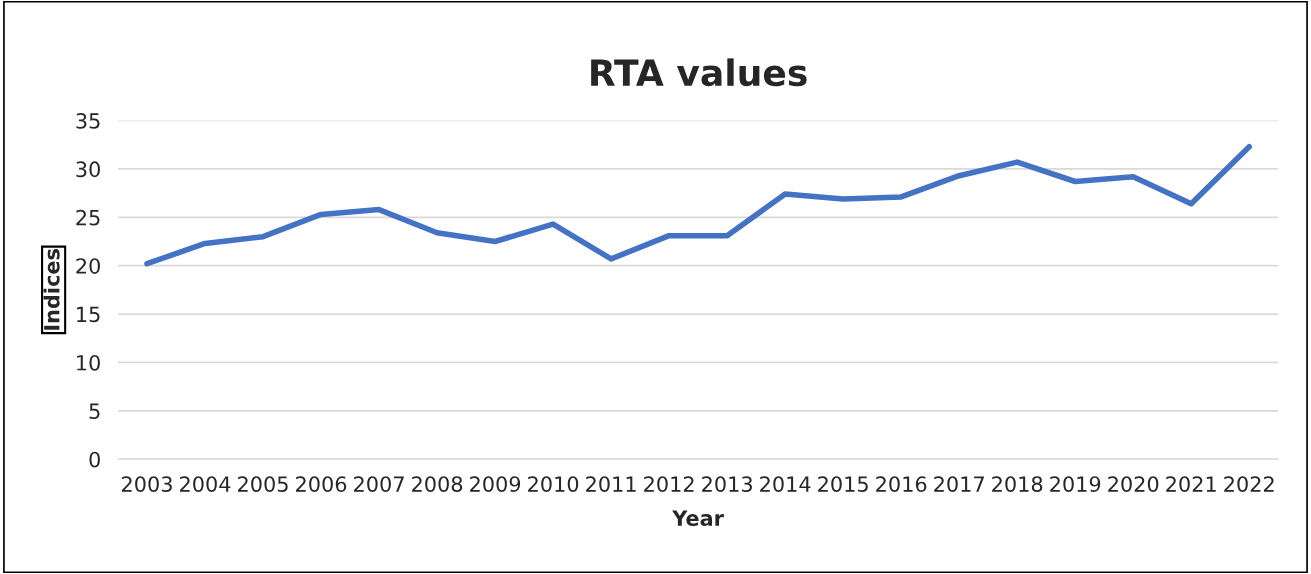  I want to click on x-axis-title: Year, so click(698, 518).